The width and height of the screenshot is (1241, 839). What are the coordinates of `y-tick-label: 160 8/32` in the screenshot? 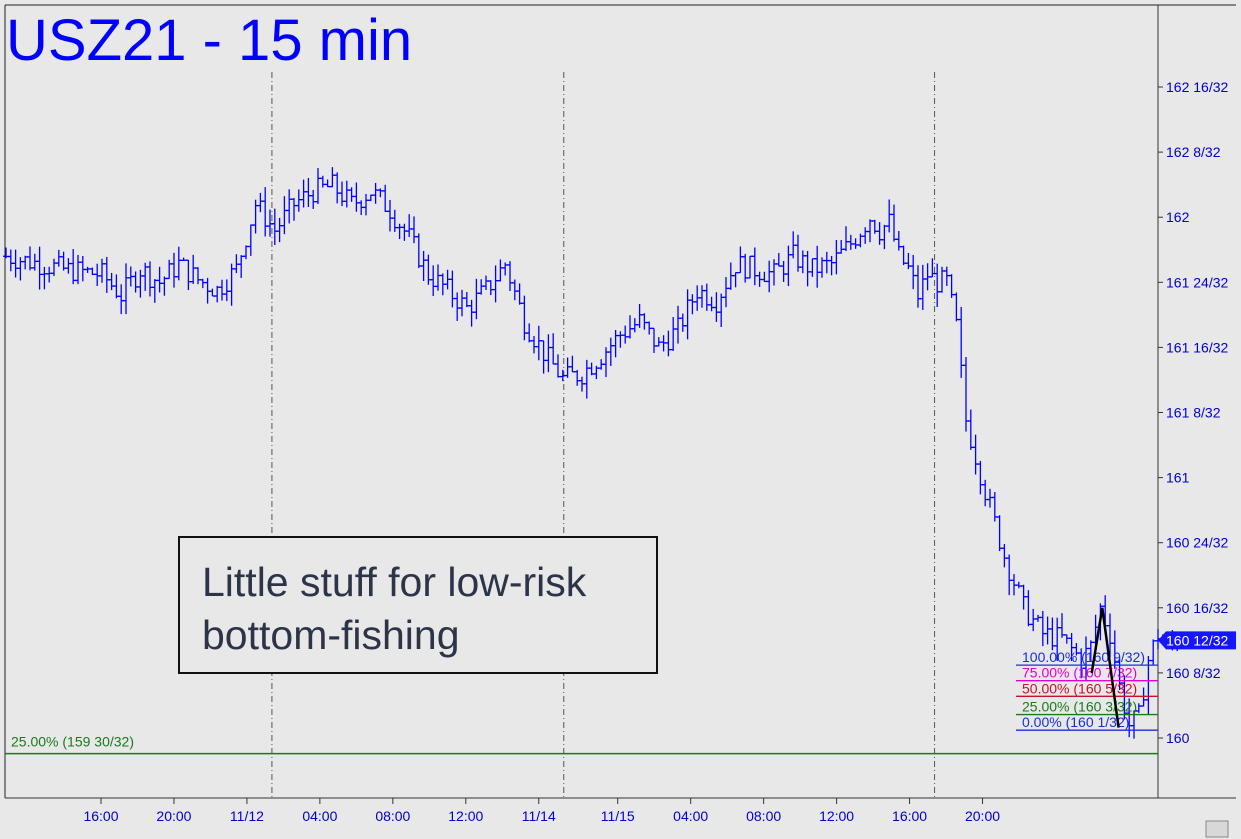 It's located at (1193, 673).